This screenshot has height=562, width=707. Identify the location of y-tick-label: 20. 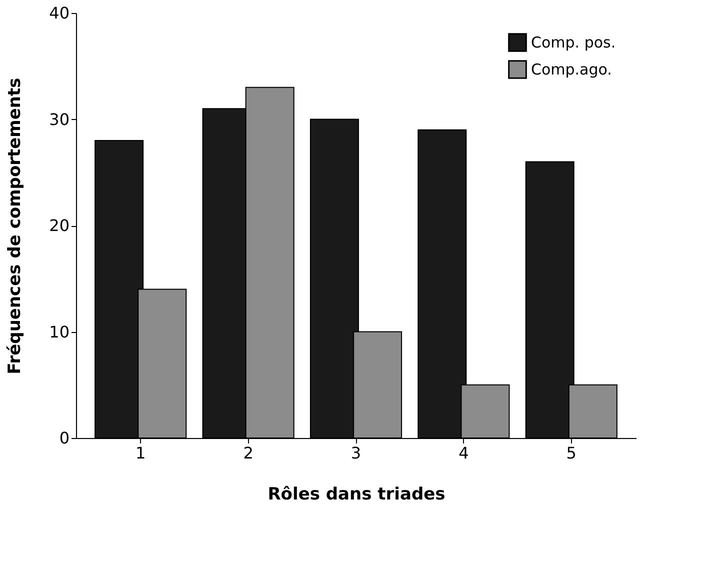
(59, 225).